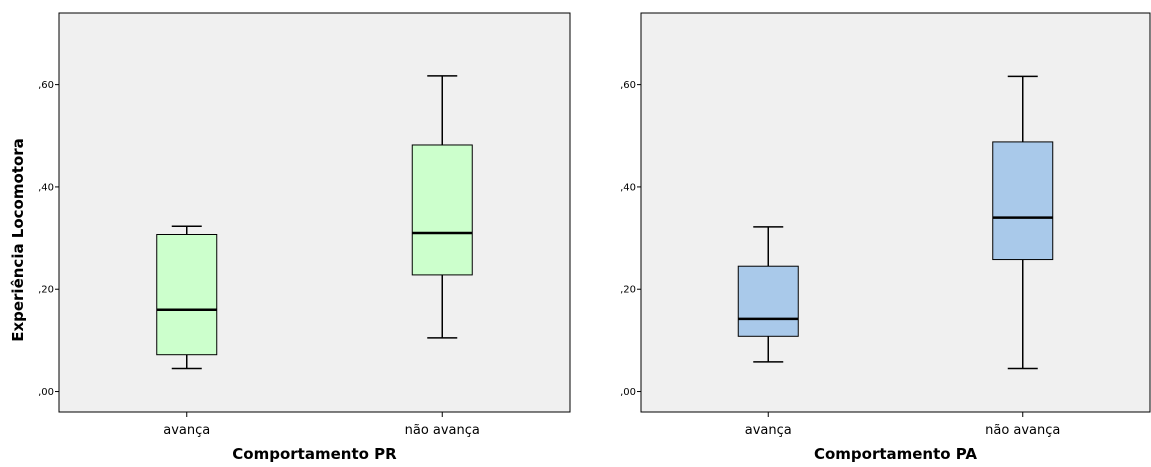 Image resolution: width=1151 pixels, height=467 pixels. What do you see at coordinates (314, 454) in the screenshot?
I see `x-axis-title: Comportamento PR` at bounding box center [314, 454].